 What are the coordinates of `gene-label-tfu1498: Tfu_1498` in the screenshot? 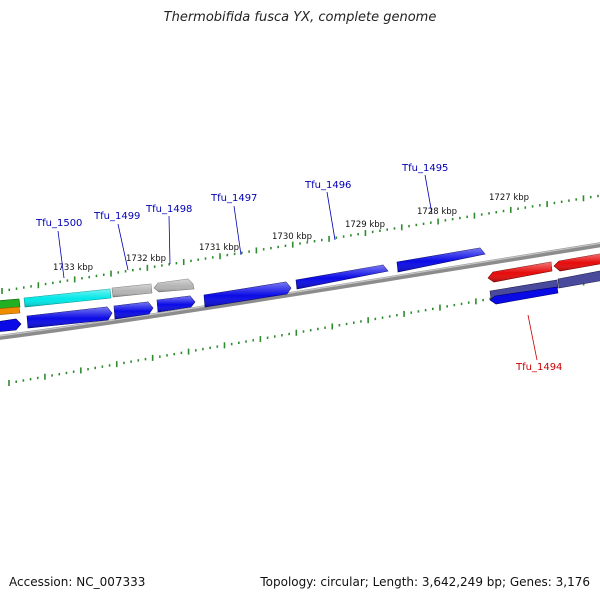 It's located at (168, 209).